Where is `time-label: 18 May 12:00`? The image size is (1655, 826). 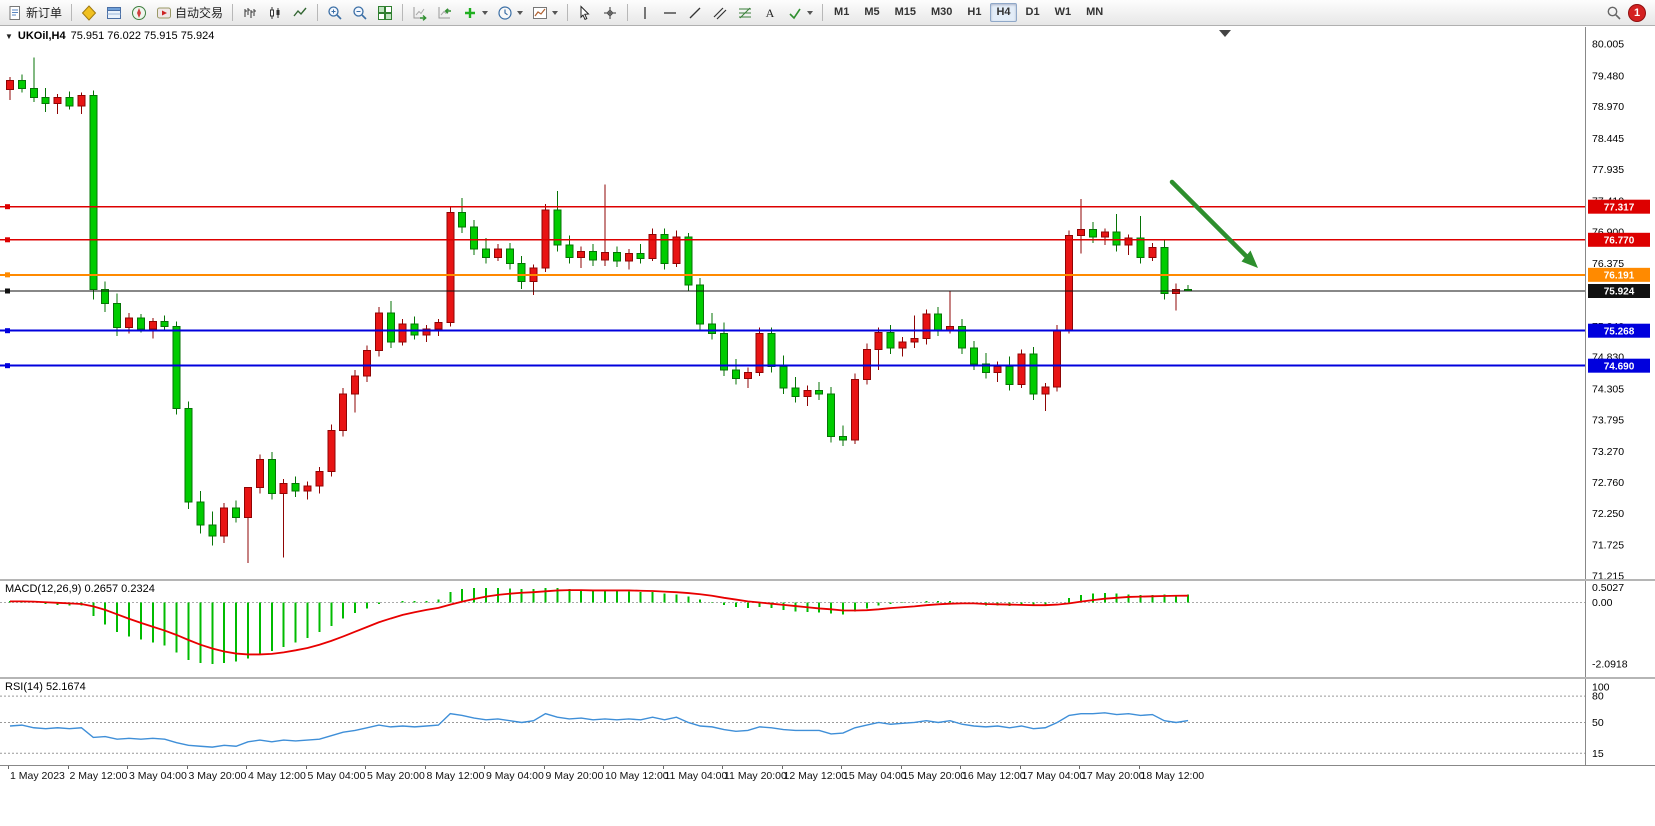 time-label: 18 May 12:00 is located at coordinates (1172, 776).